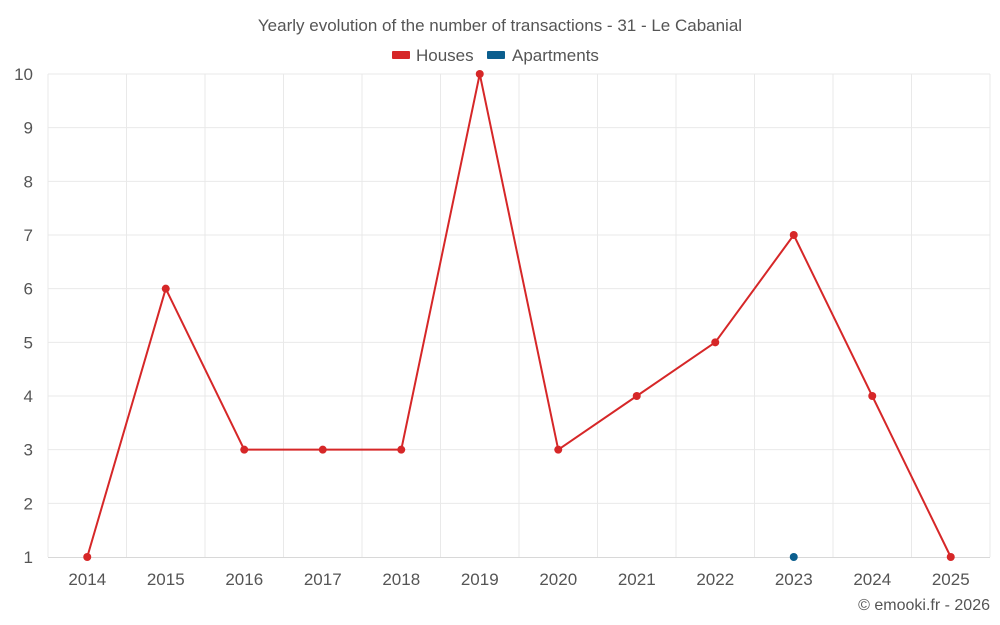 The image size is (1000, 625). What do you see at coordinates (28, 128) in the screenshot?
I see `y-tick-label: 9` at bounding box center [28, 128].